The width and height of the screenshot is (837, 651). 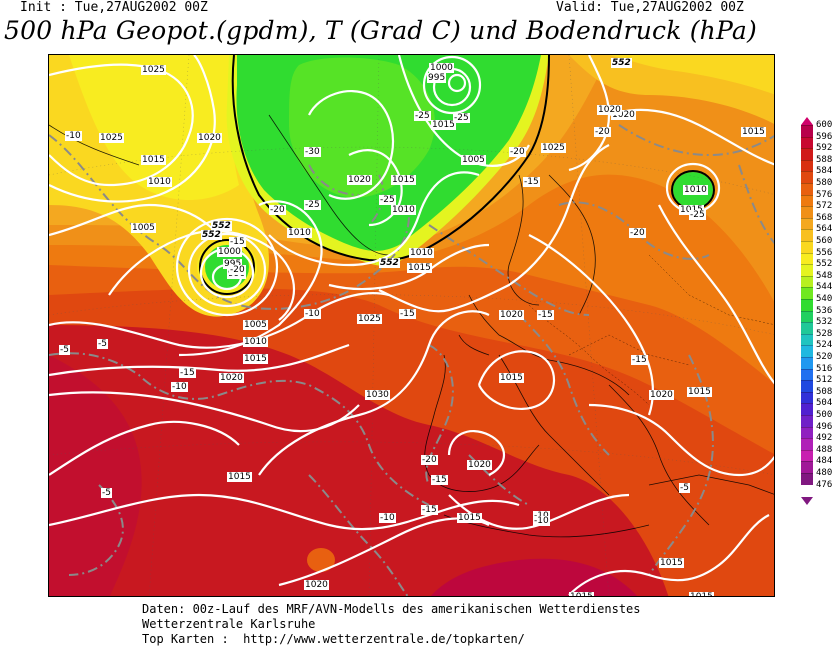 What do you see at coordinates (824, 241) in the screenshot?
I see `legend-value: 560` at bounding box center [824, 241].